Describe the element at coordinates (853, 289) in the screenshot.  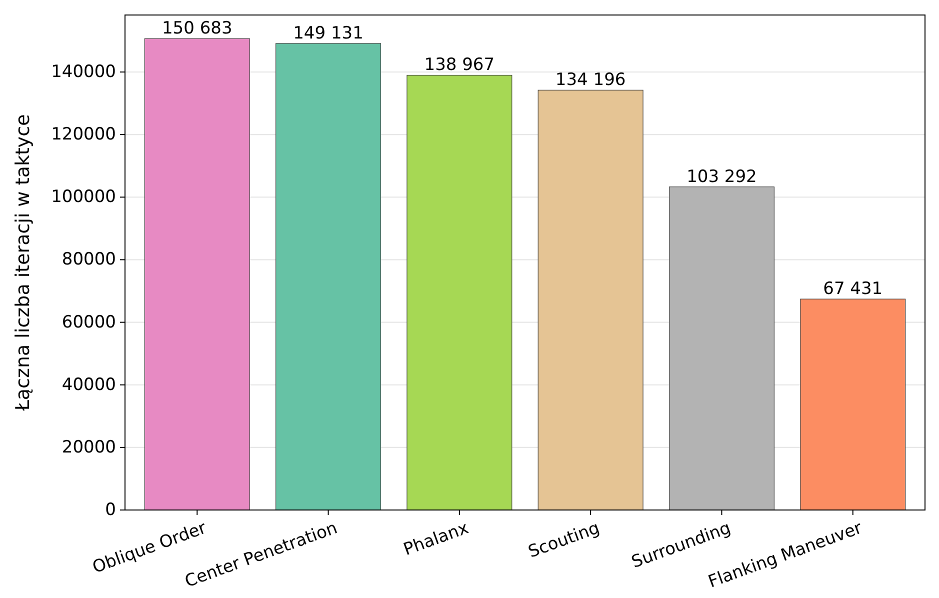
I see `data-label: 67 431` at that location.